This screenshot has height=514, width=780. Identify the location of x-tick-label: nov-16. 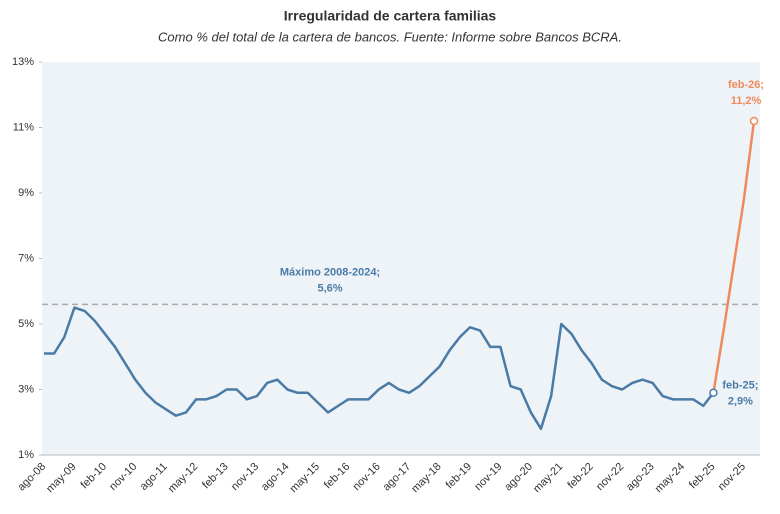
(367, 477).